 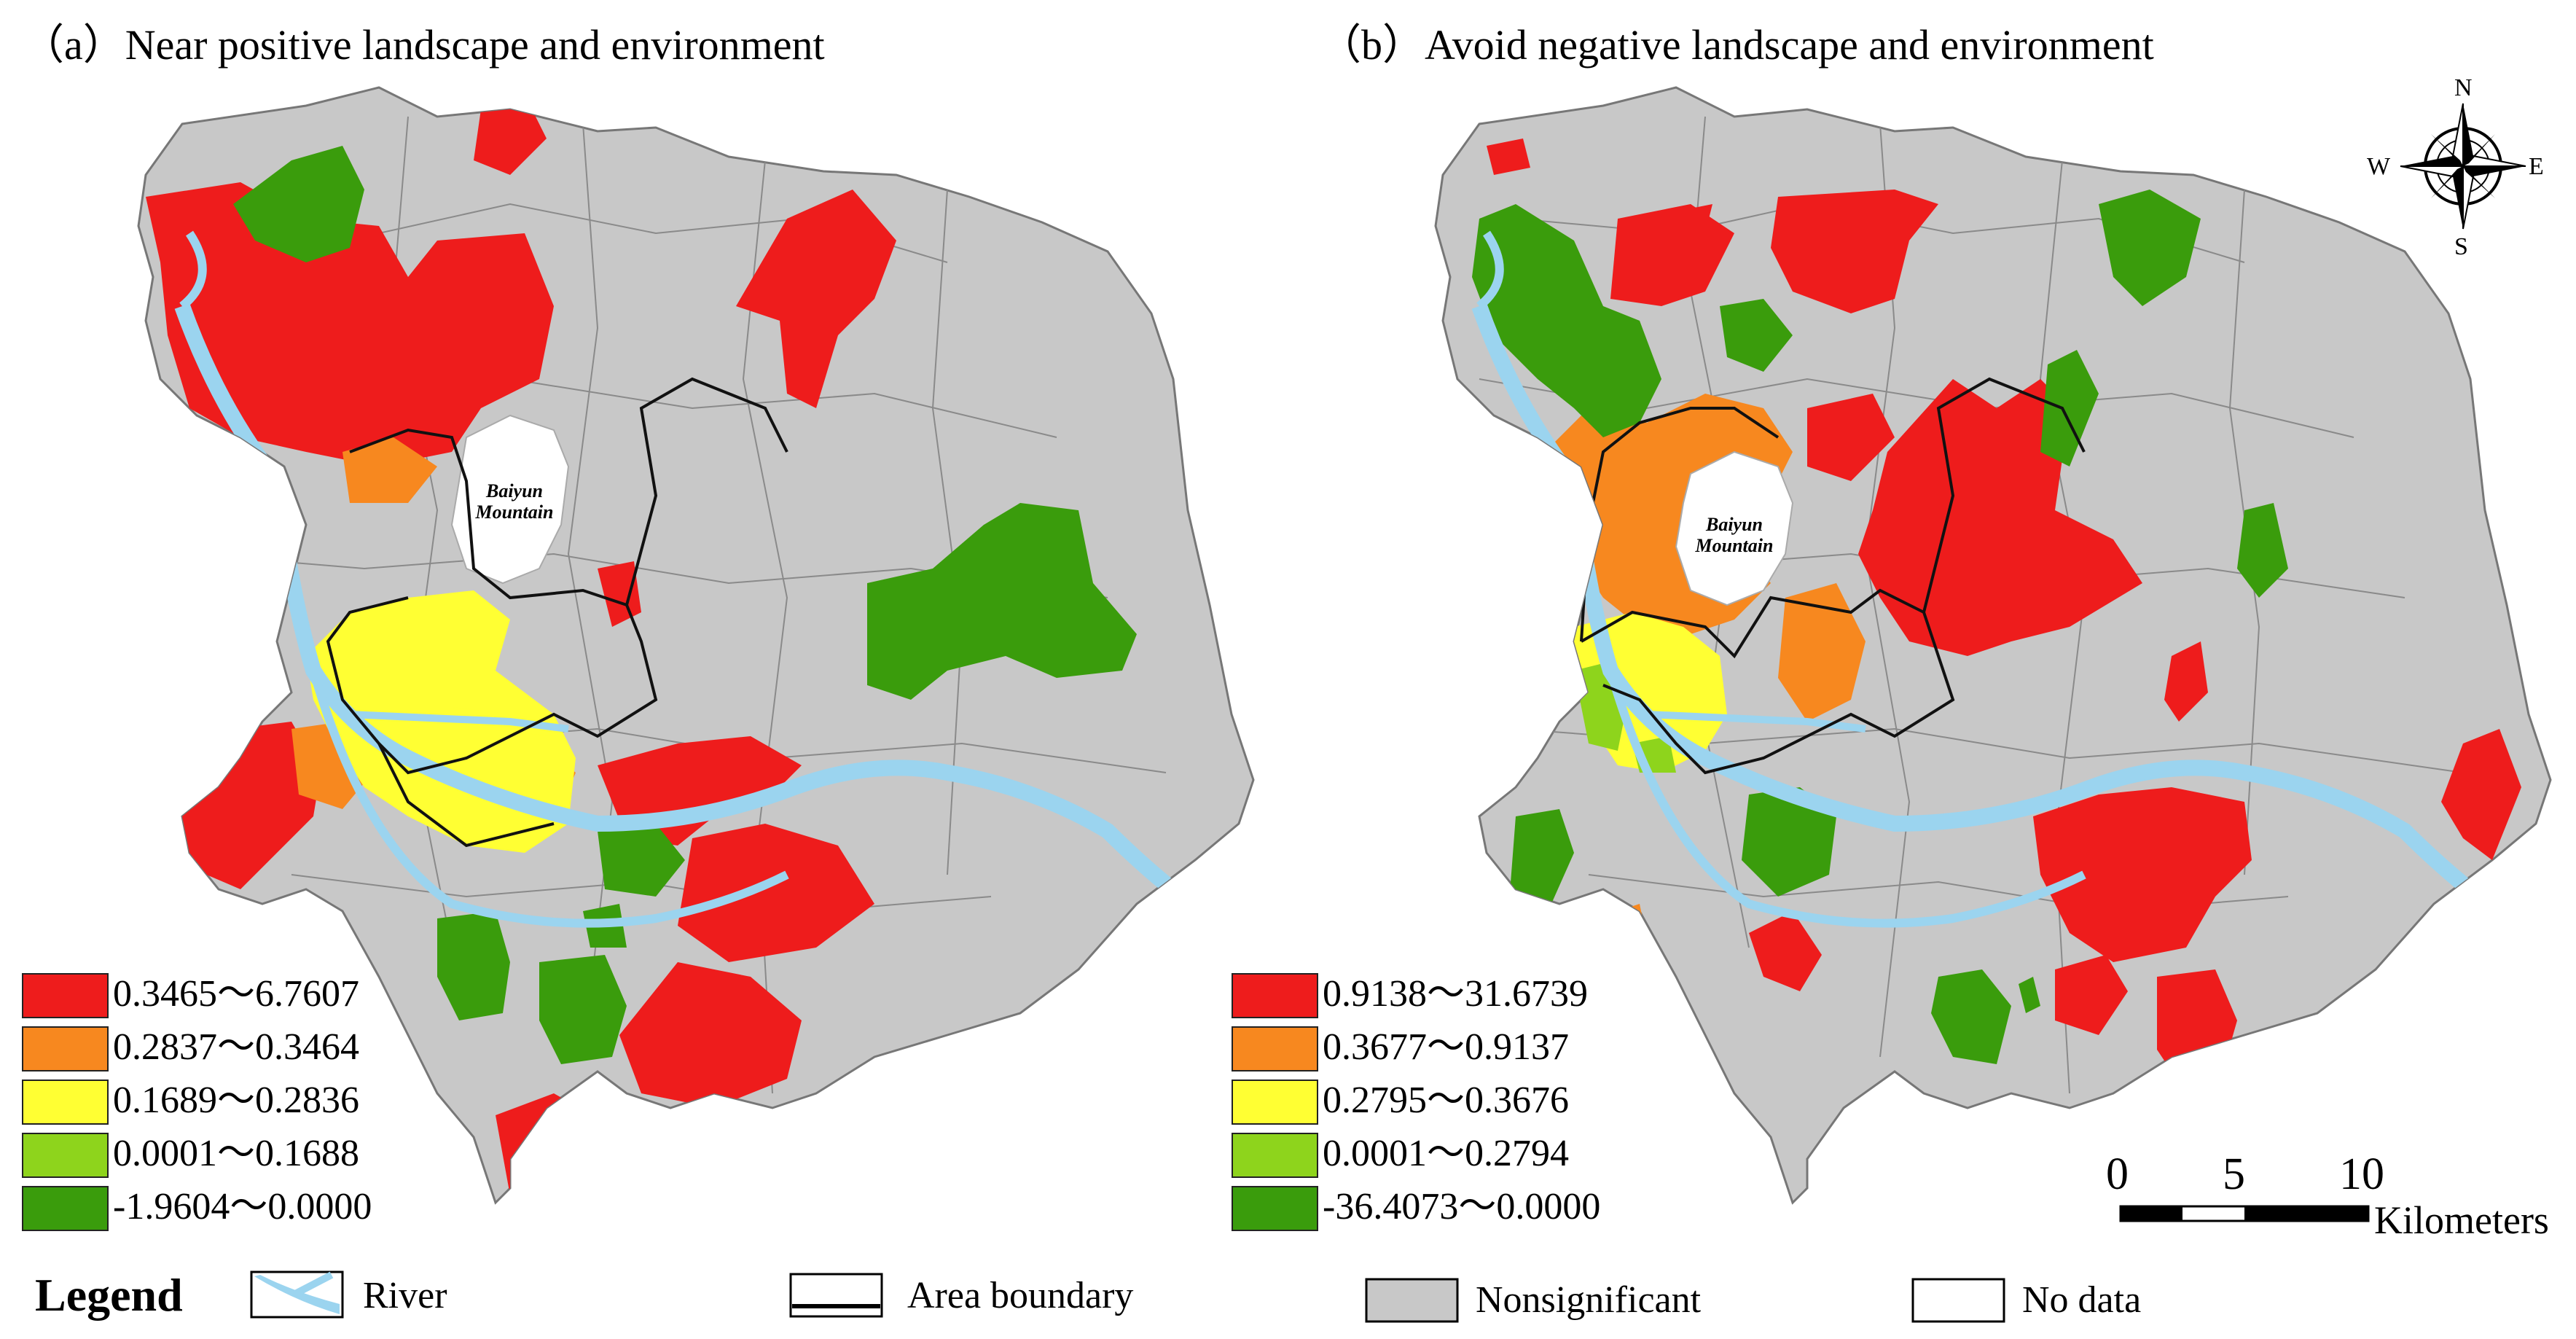 What do you see at coordinates (836, 1295) in the screenshot?
I see `legend-boundary-swatch` at bounding box center [836, 1295].